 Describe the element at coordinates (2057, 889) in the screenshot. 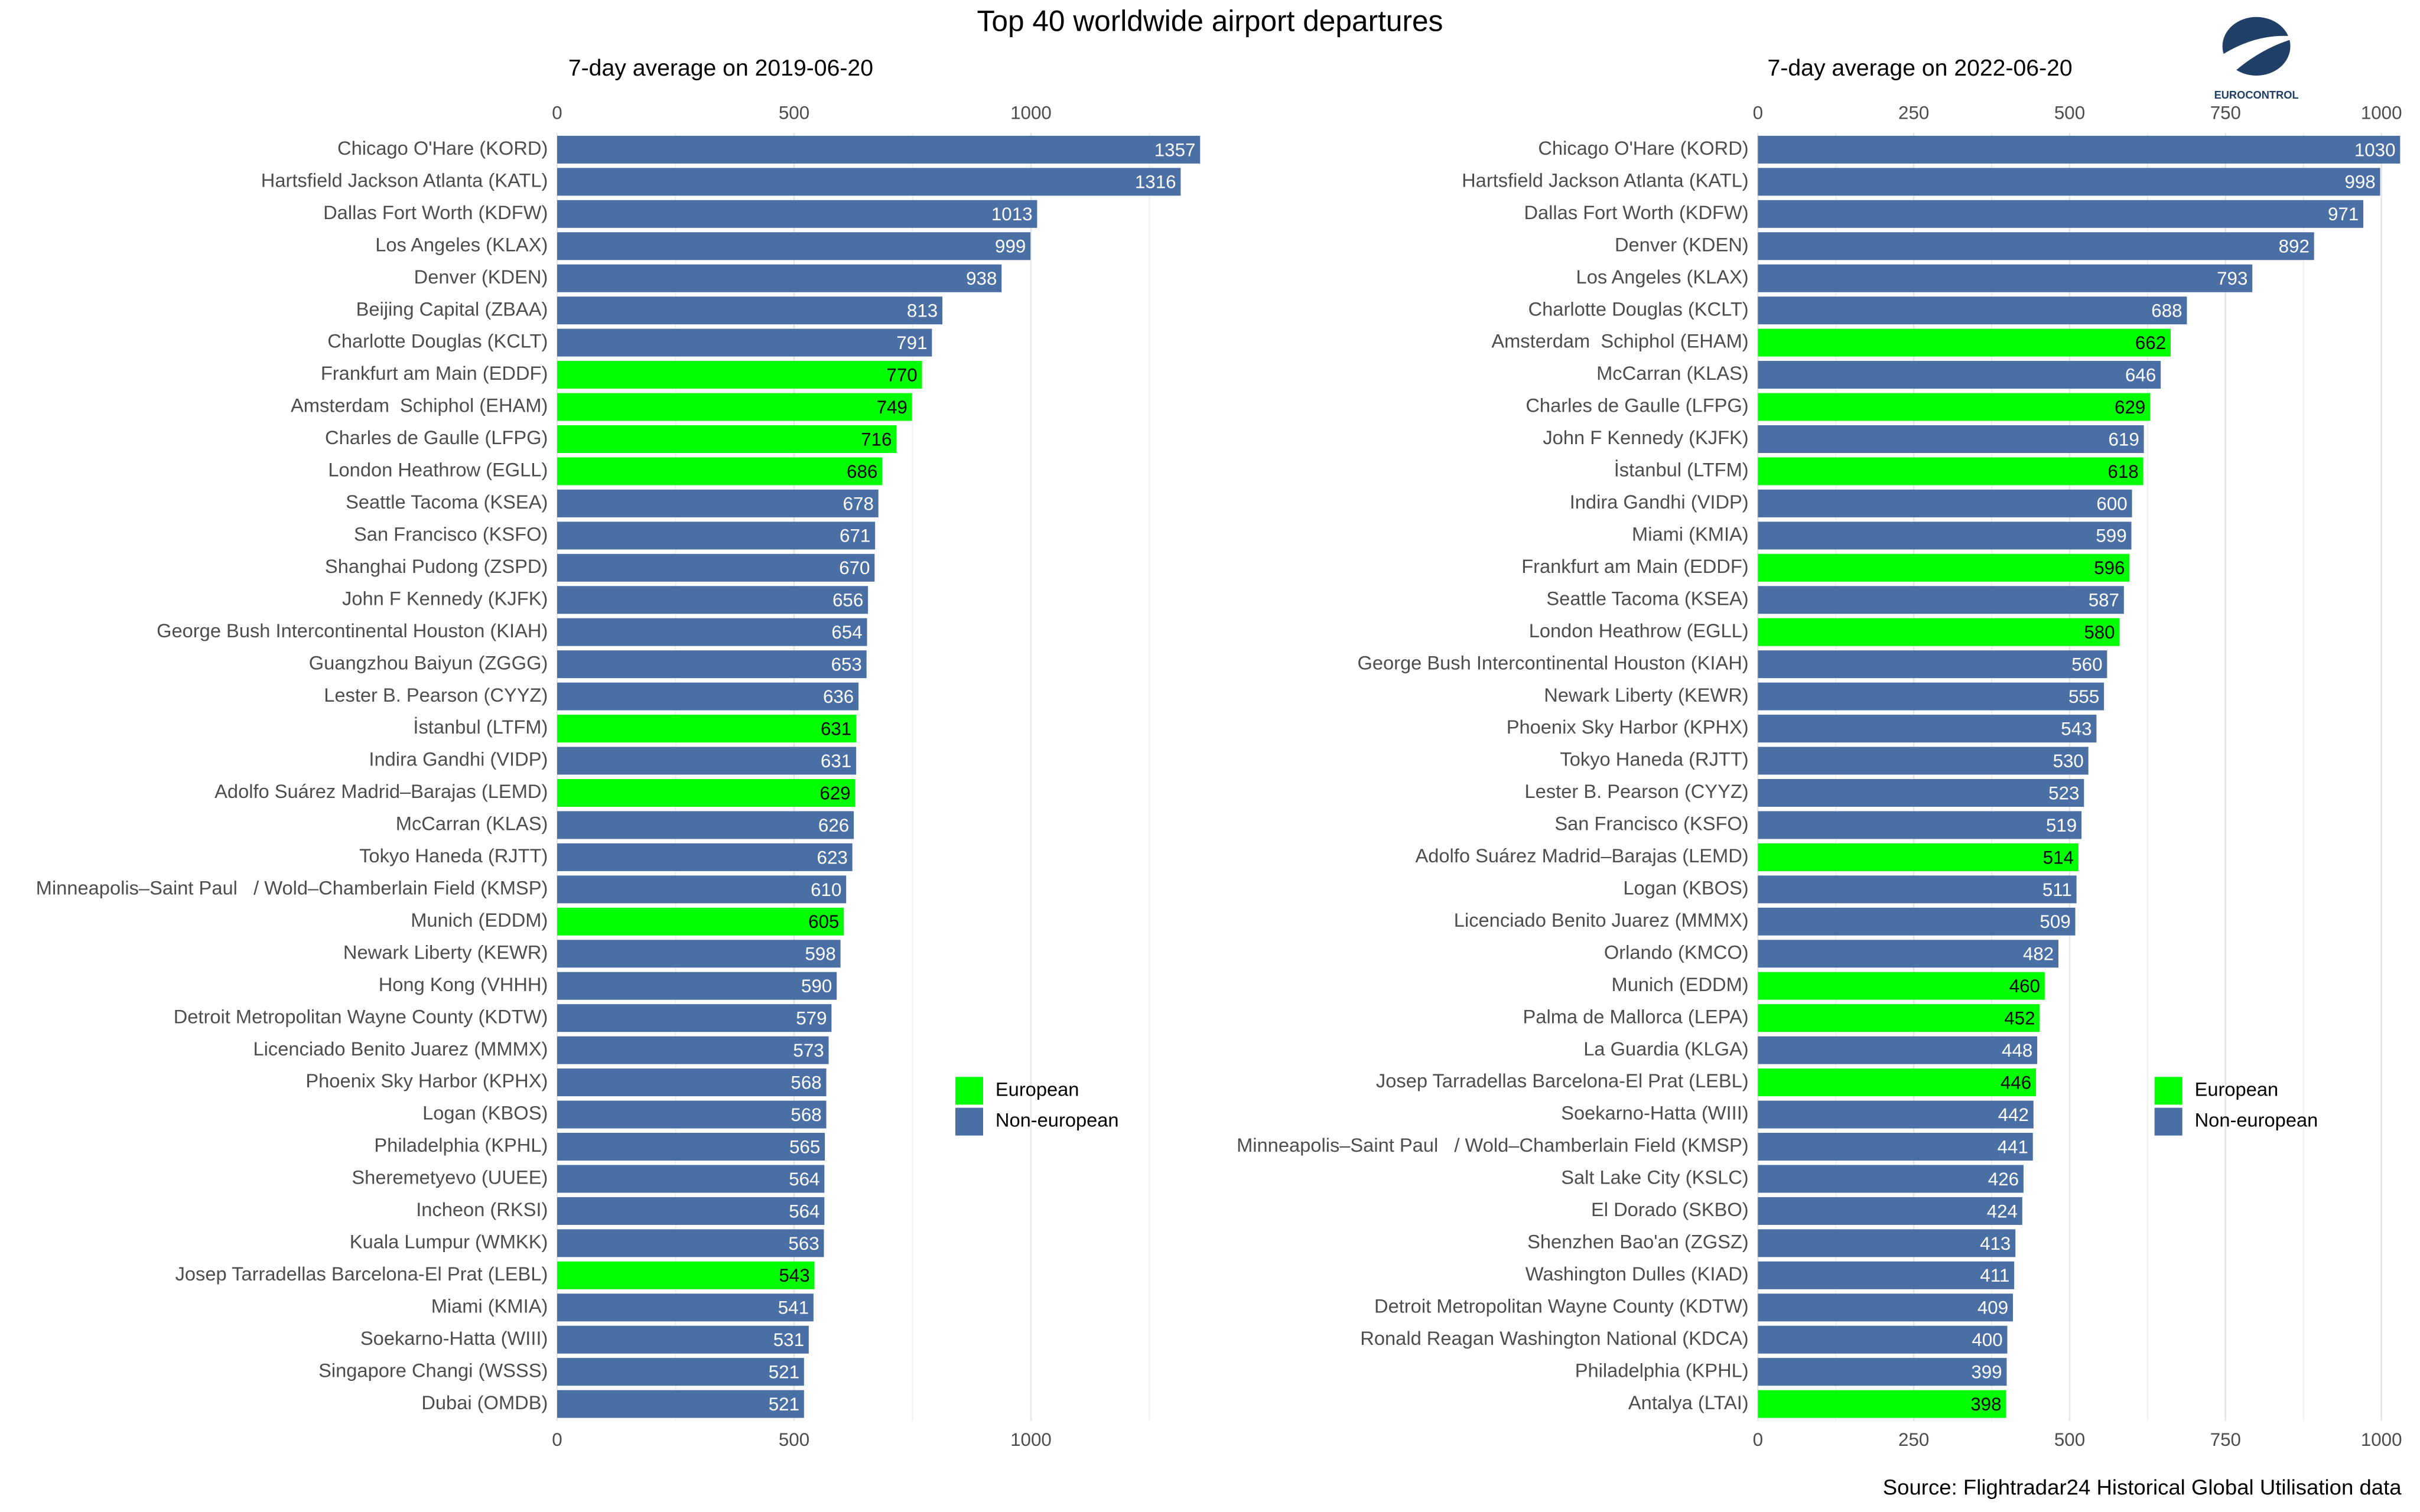

I see `value-label: 511` at that location.